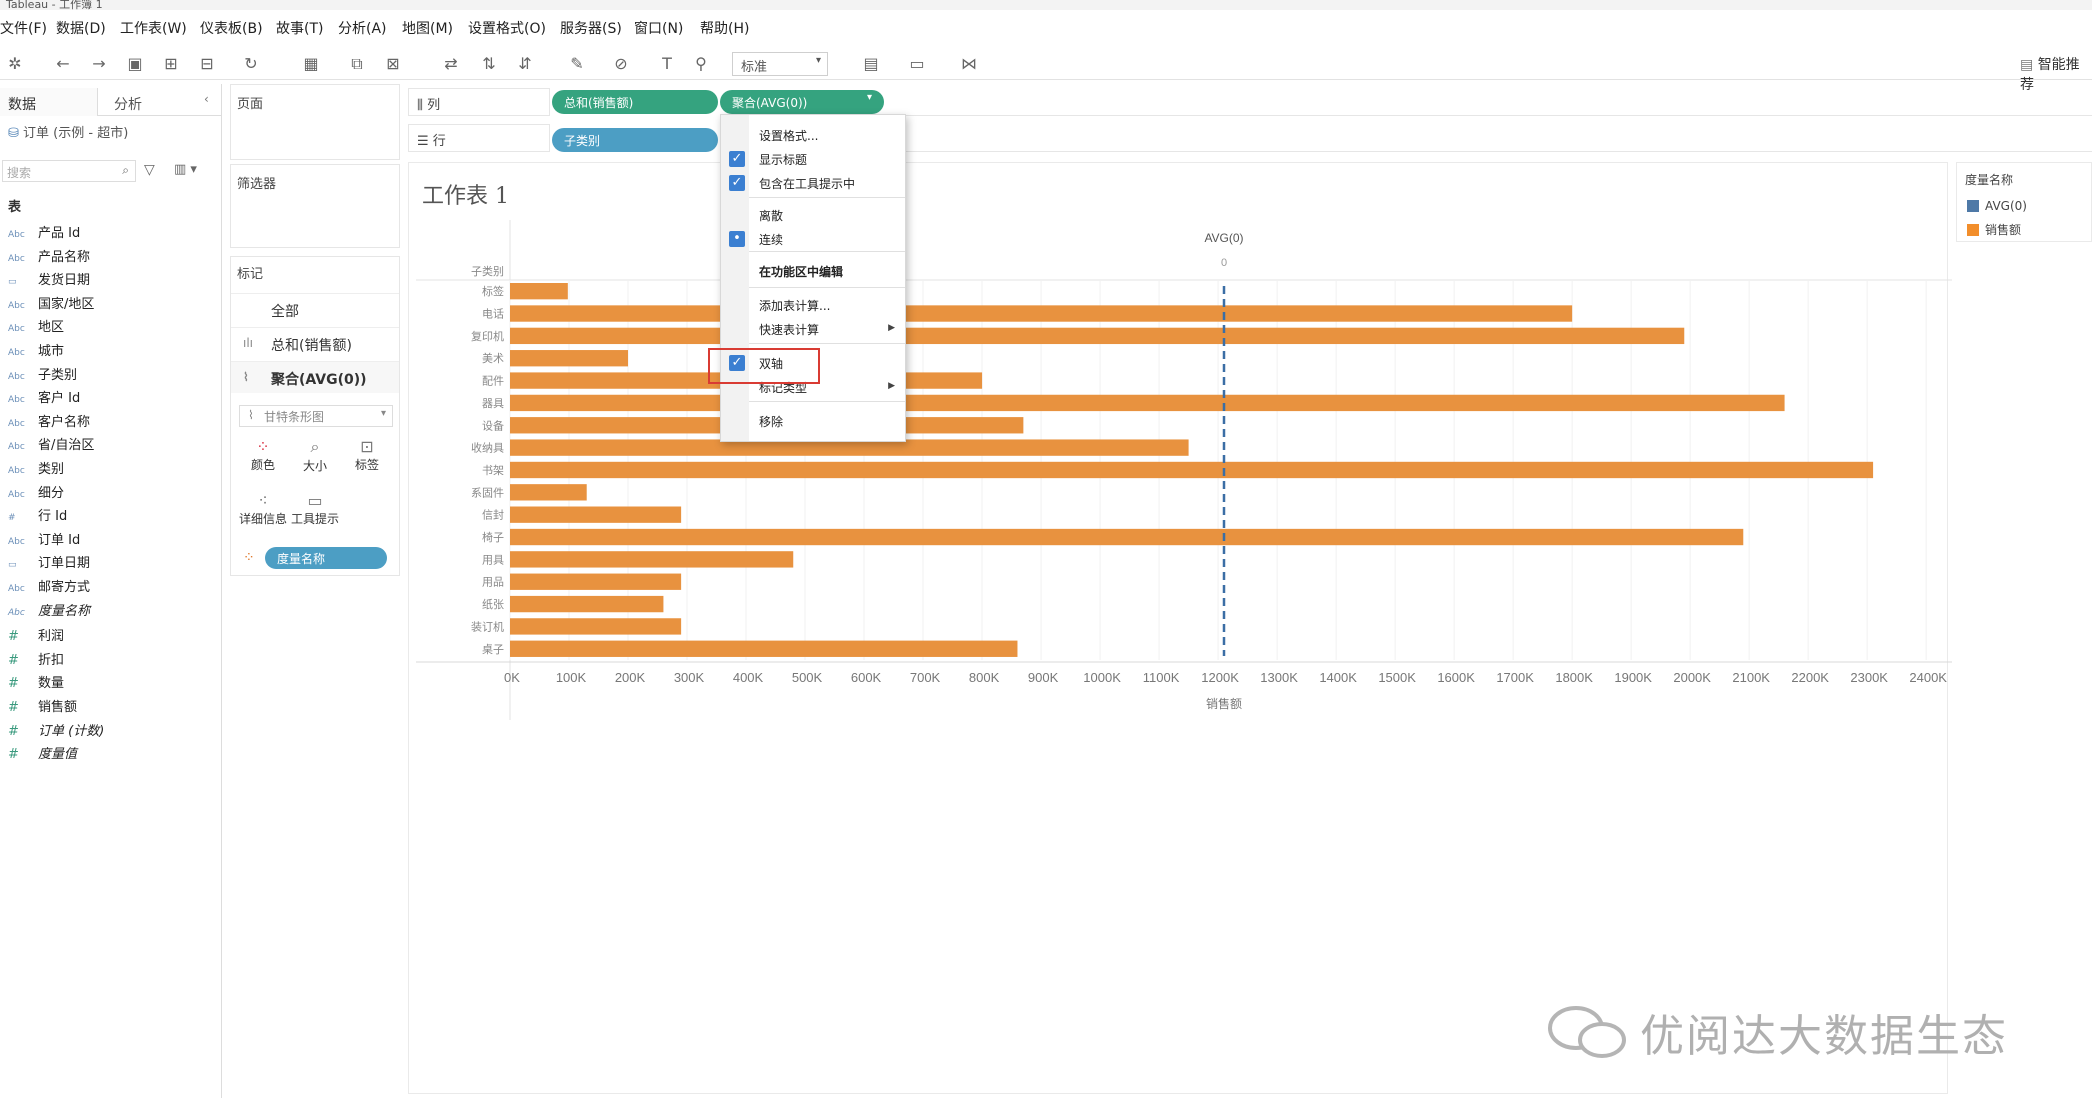 This screenshot has height=1098, width=2092. Describe the element at coordinates (525, 63) in the screenshot. I see `sort-descending-icon: ⇵` at that location.